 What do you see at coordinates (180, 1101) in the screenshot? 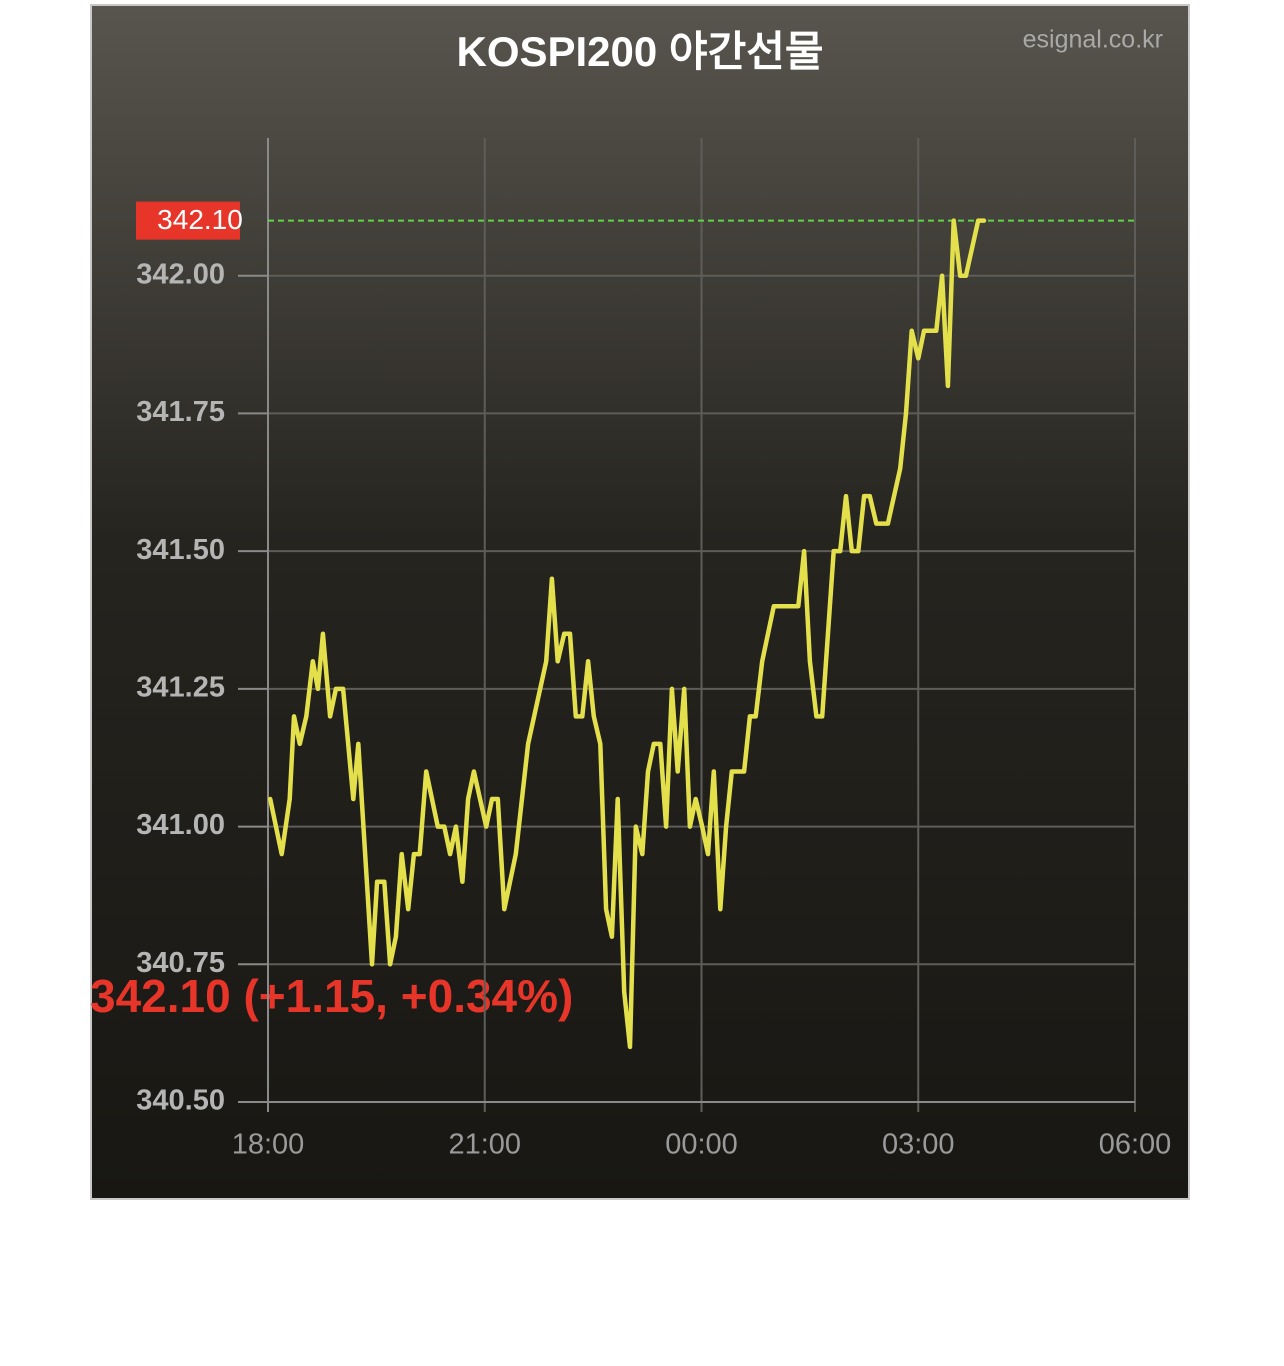
I see `y-tick-label: 340.50` at bounding box center [180, 1101].